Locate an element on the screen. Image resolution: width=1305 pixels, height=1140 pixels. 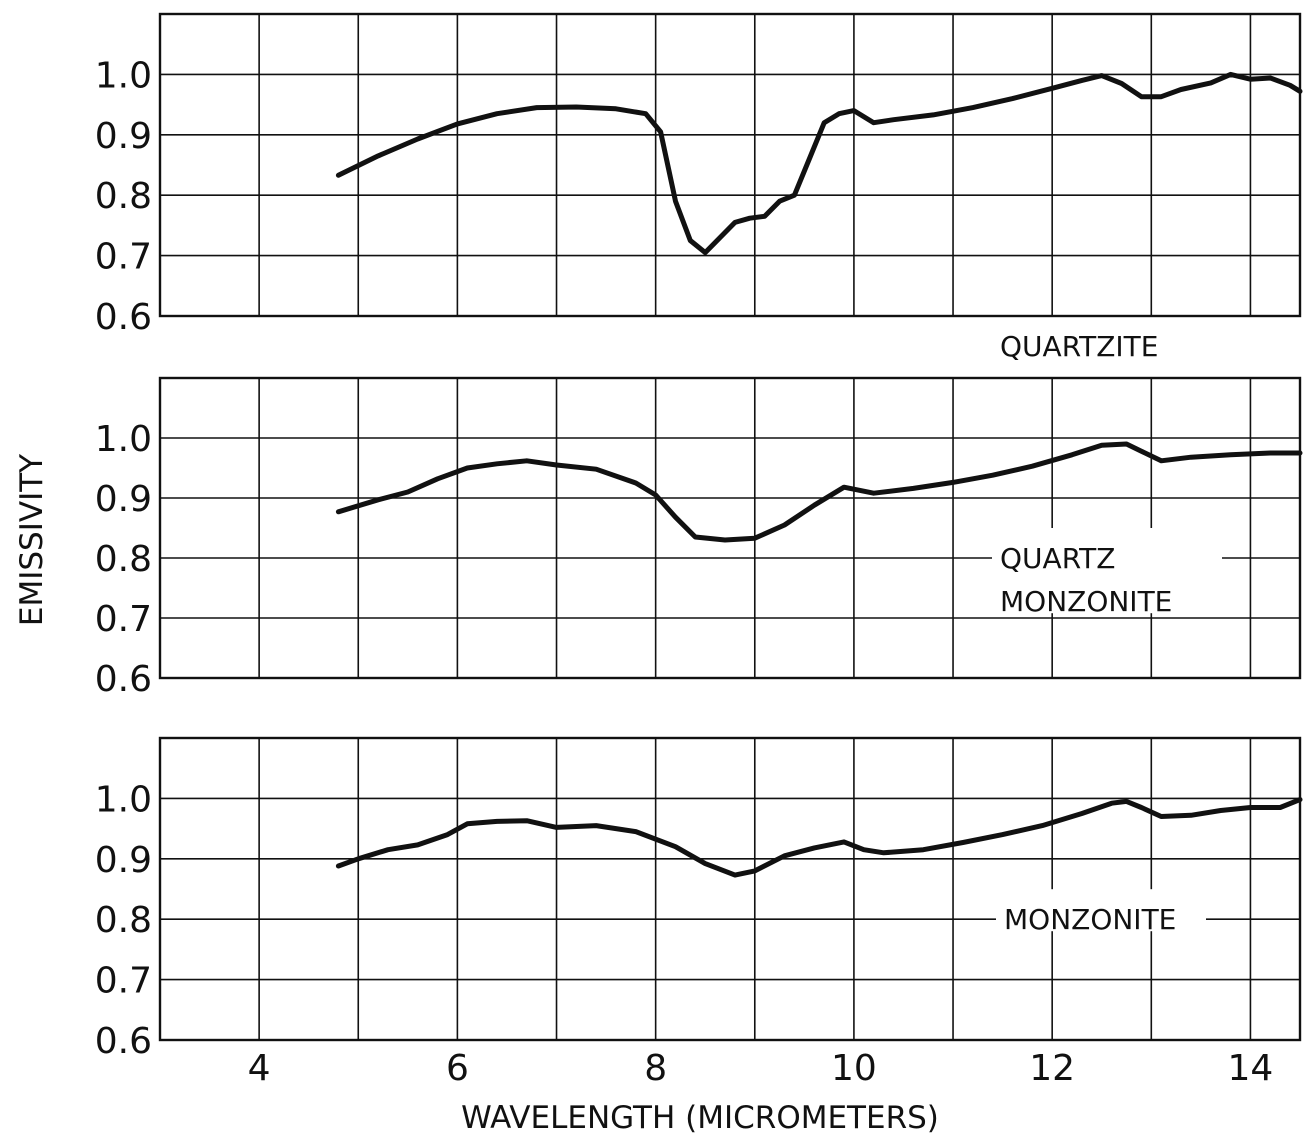
series-line-quartz-monzonite is located at coordinates (819, 492).